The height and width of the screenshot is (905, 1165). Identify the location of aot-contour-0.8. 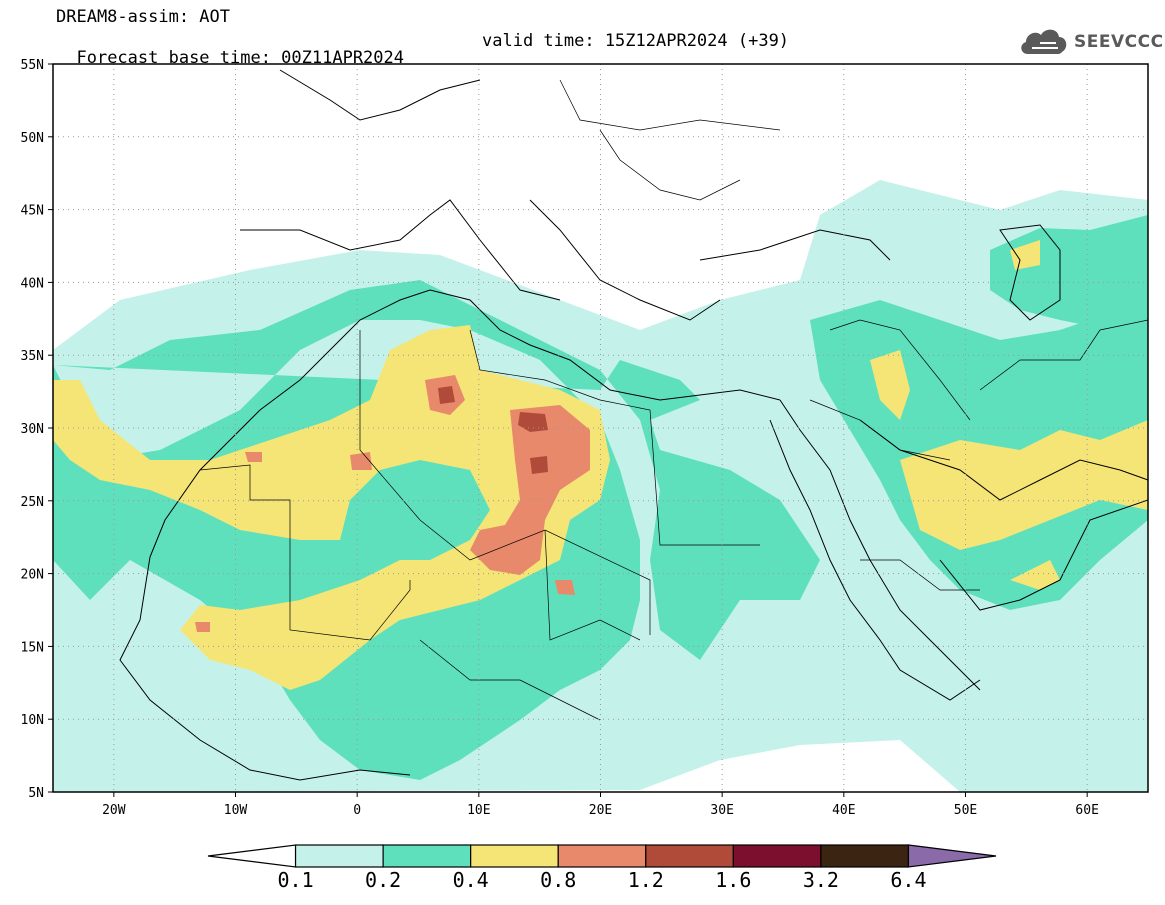
(392, 503).